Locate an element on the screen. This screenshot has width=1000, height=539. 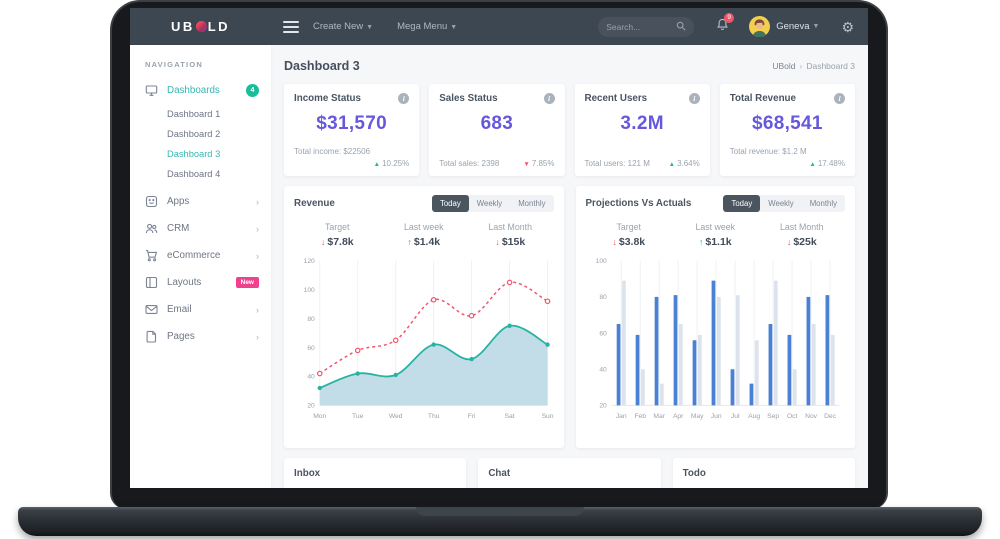
svg-text: Sat is located at coordinates (510, 416).